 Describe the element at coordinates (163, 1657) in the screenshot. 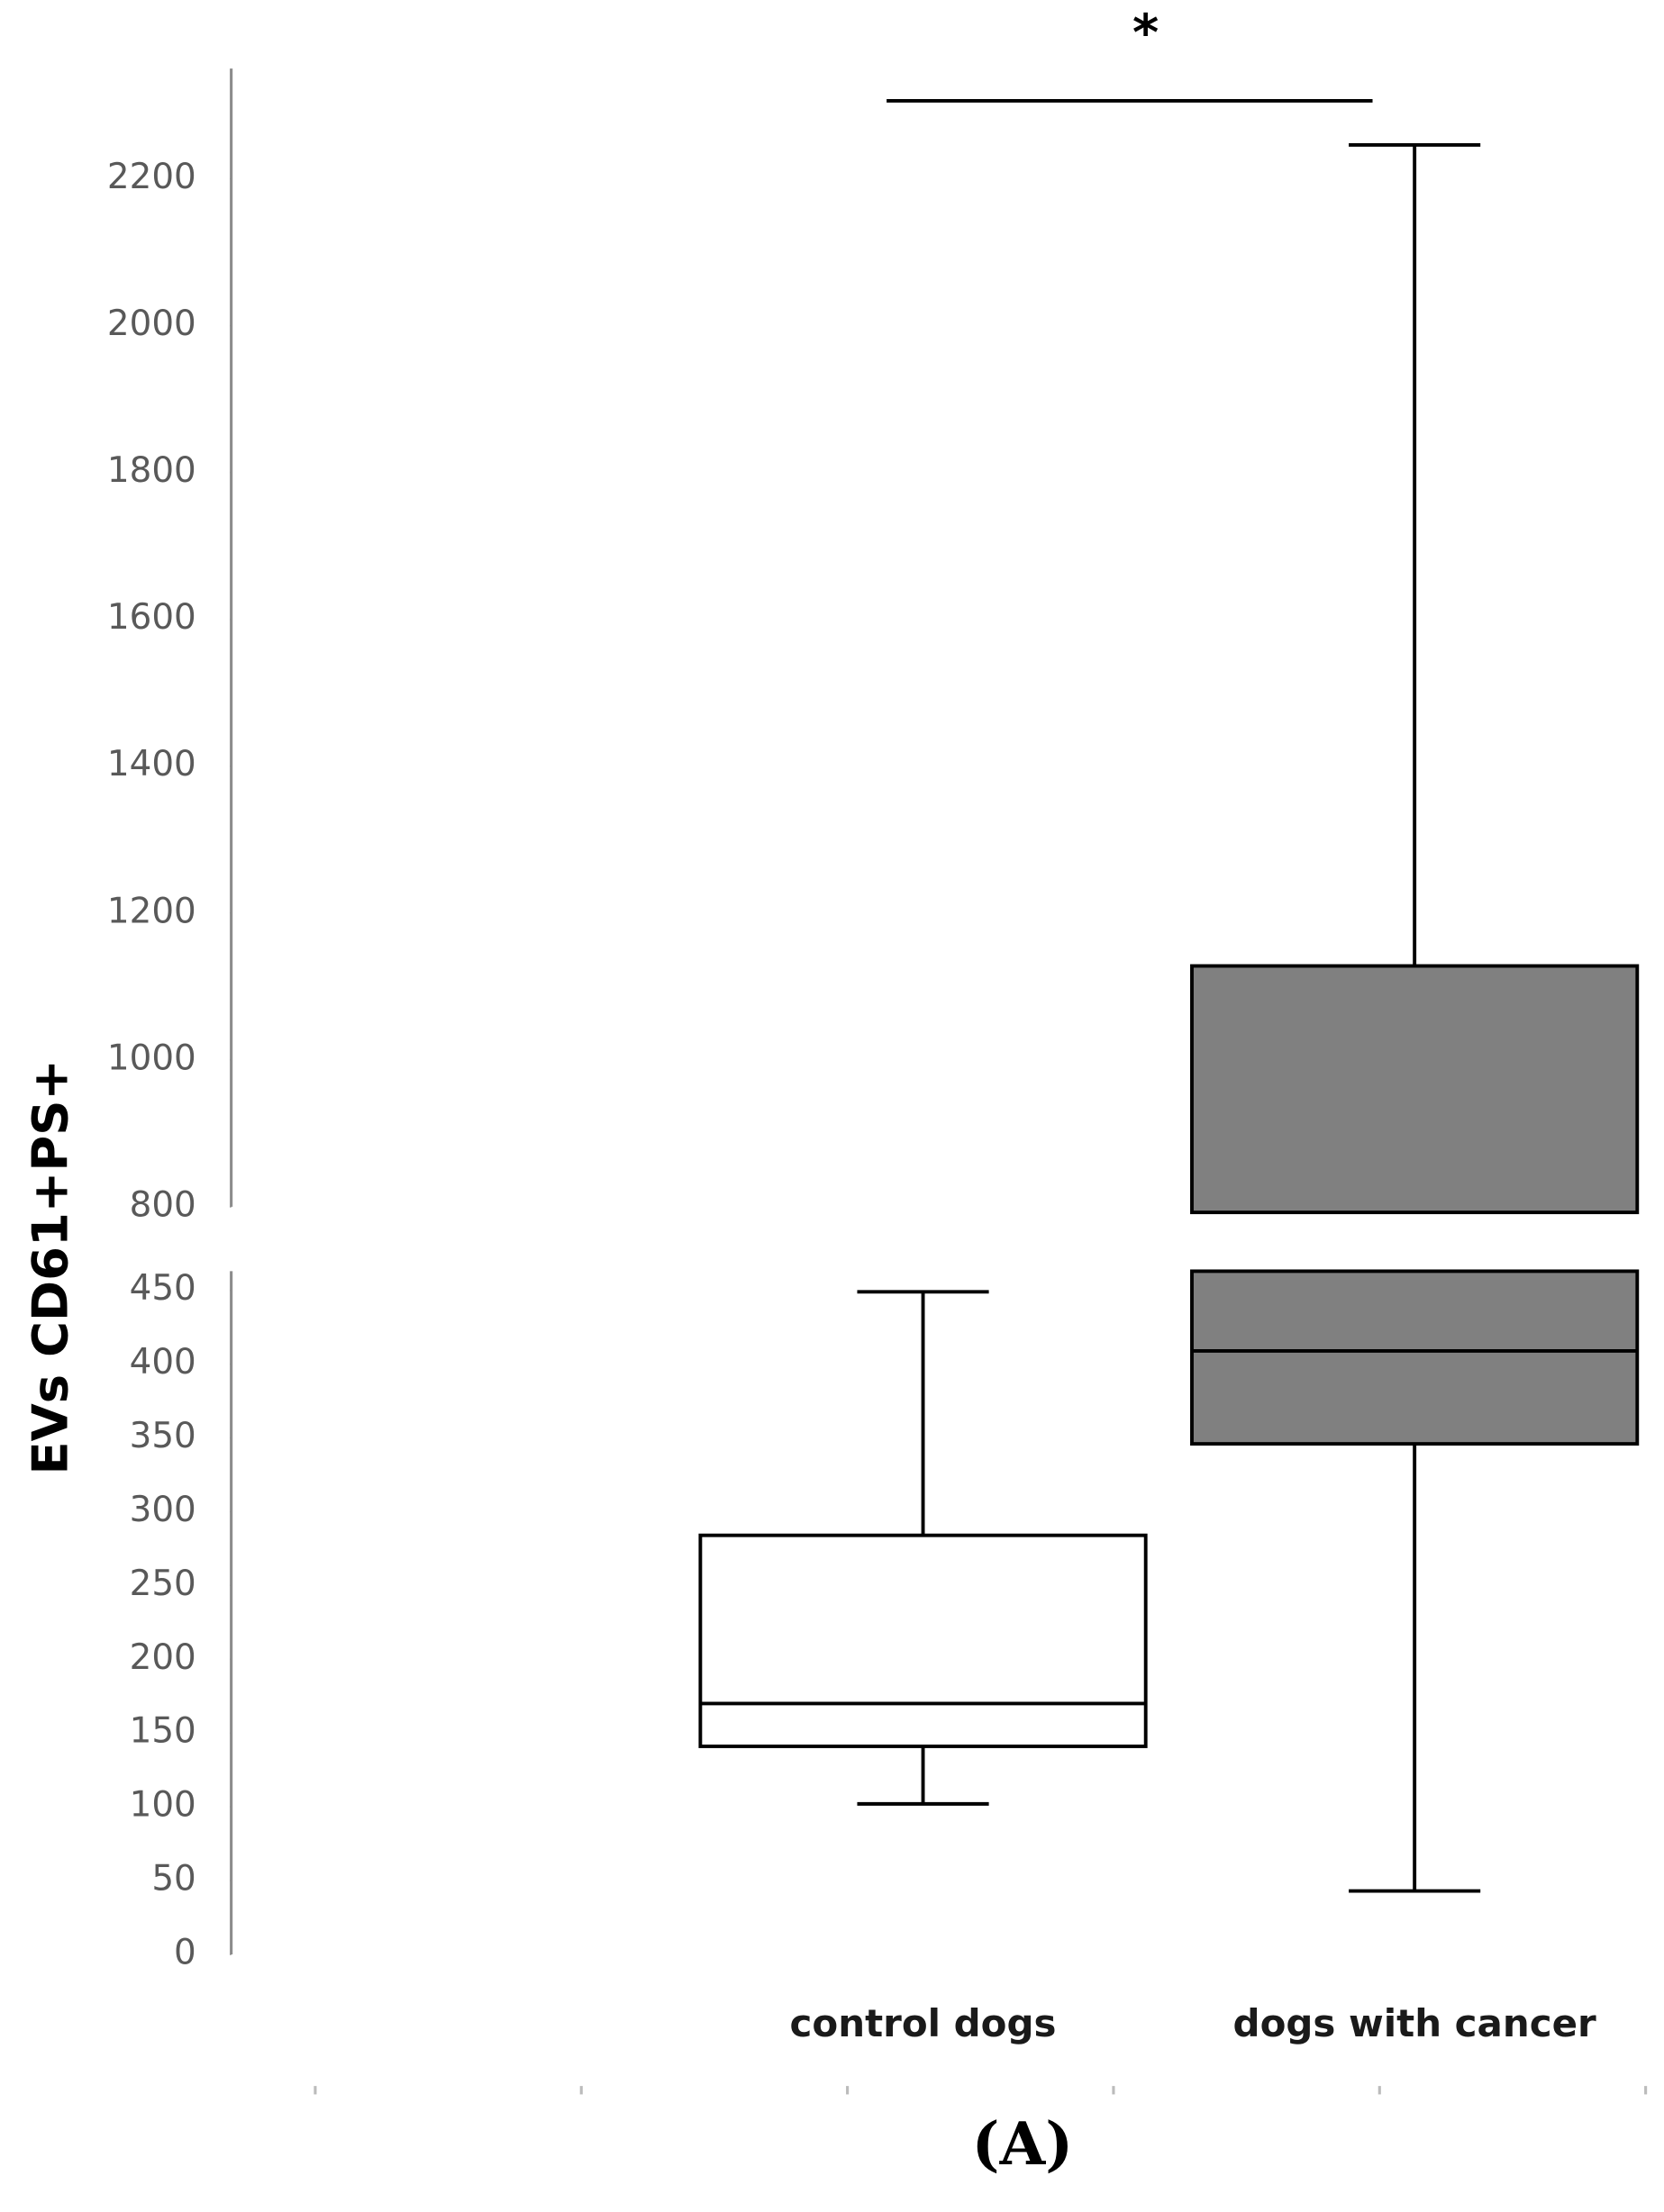

I see `y-tick-label: 200` at that location.